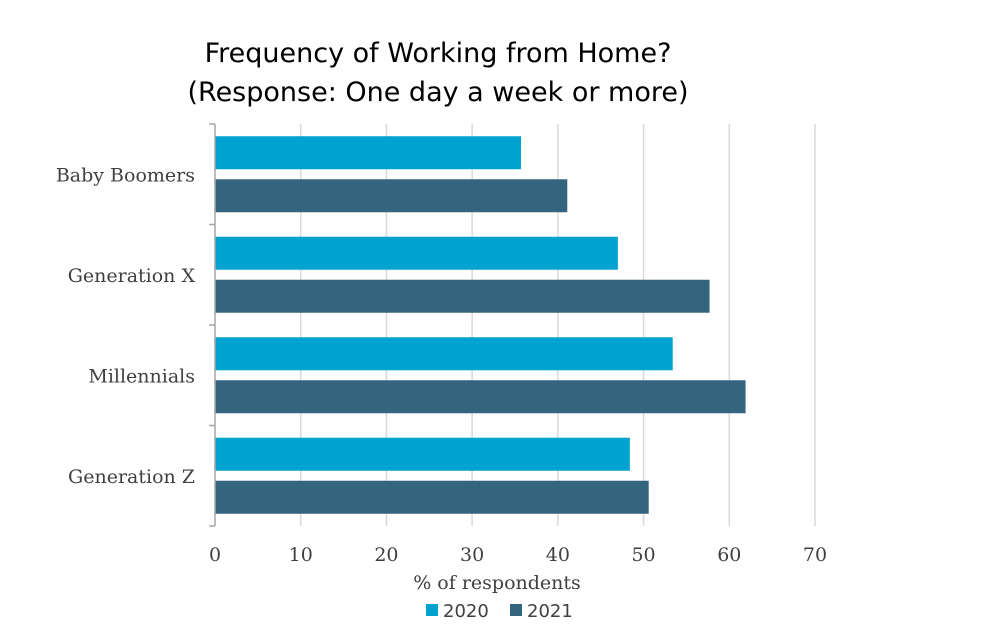  Describe the element at coordinates (422, 454) in the screenshot. I see `bar-generation-z-2020` at that location.